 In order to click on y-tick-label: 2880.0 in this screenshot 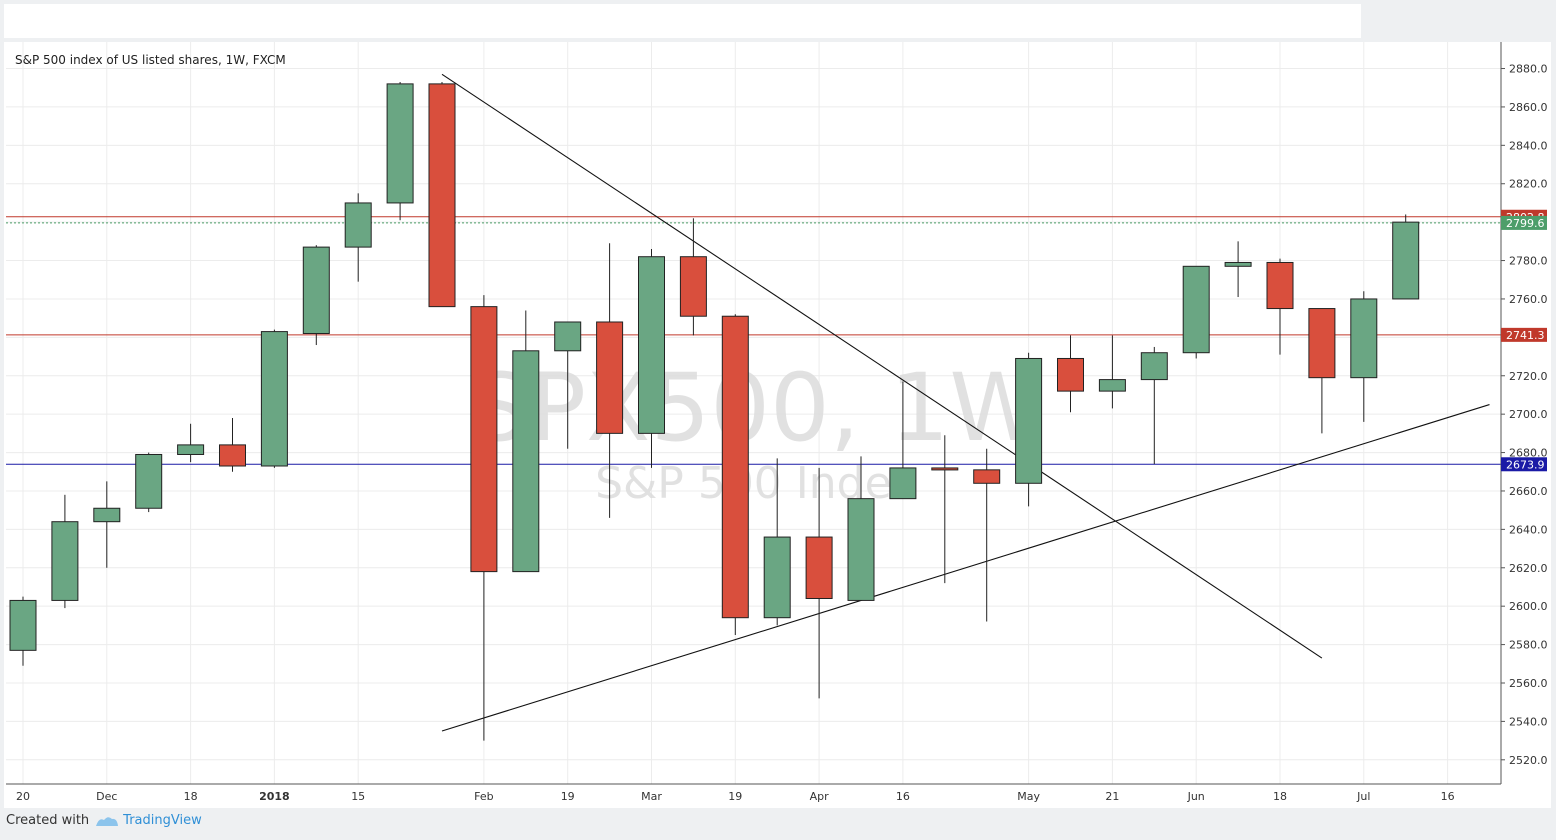, I will do `click(1528, 69)`.